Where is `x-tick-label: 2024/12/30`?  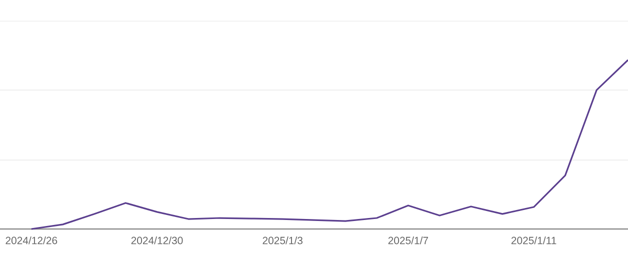
x-tick-label: 2024/12/30 is located at coordinates (157, 240).